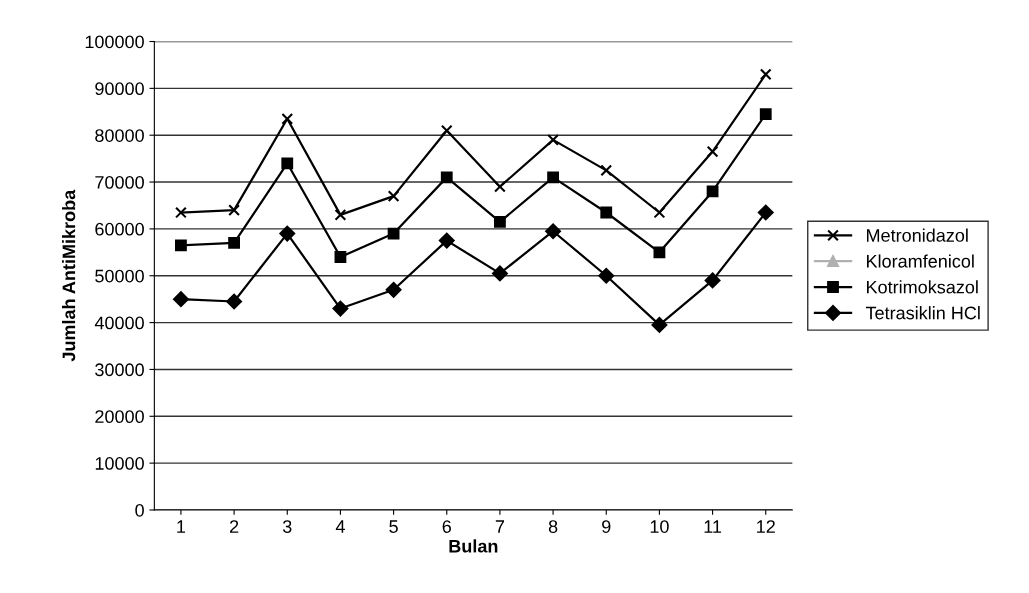  Describe the element at coordinates (119, 229) in the screenshot. I see `y-tick-label: 60000` at that location.